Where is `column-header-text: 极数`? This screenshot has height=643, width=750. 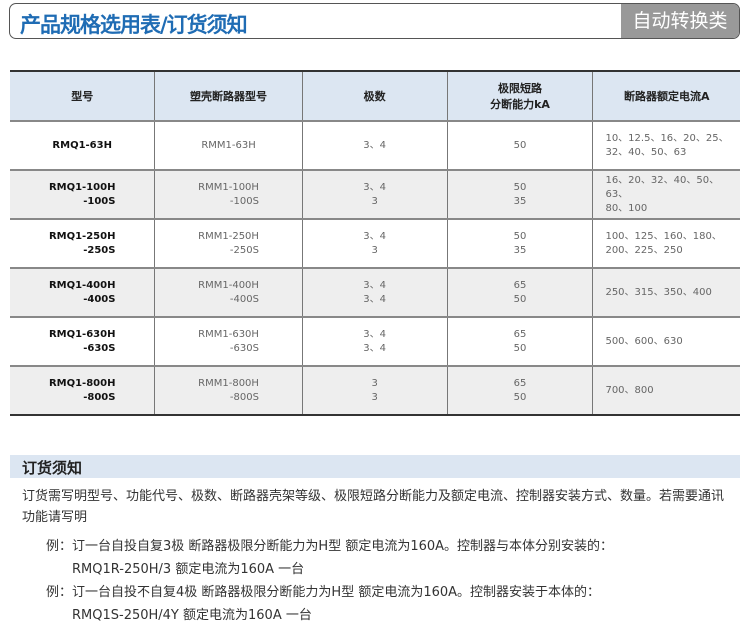
column-header-text: 极数 is located at coordinates (374, 96).